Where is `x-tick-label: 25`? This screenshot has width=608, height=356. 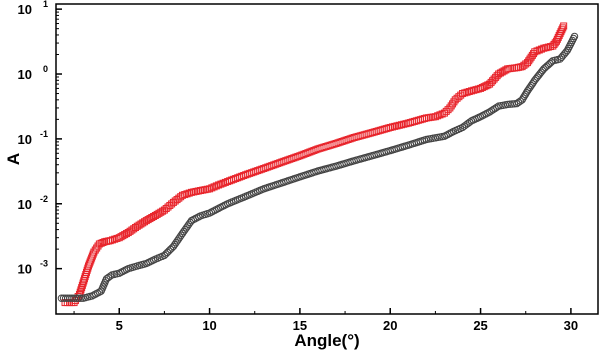
x-tick-label: 25 is located at coordinates (480, 325).